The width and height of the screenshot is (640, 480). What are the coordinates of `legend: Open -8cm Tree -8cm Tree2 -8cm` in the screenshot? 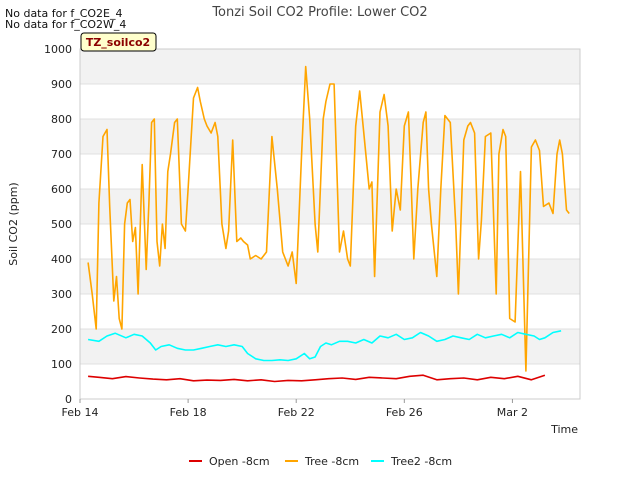 It's located at (320, 461).